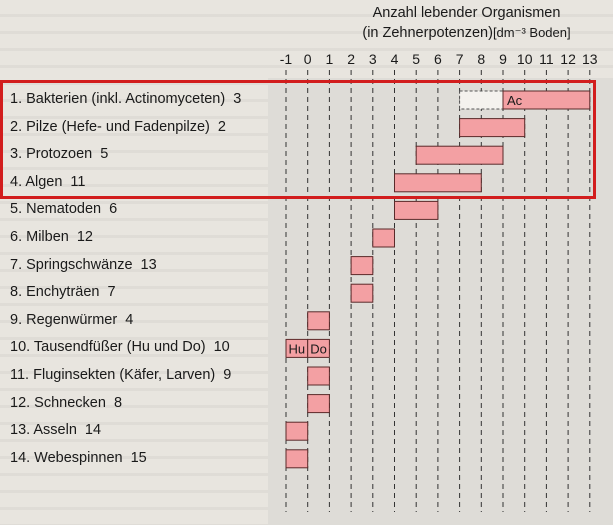 The width and height of the screenshot is (613, 525). I want to click on row-label: 1. Bakterien (inkl. Actinomyceten) 3, so click(125, 99).